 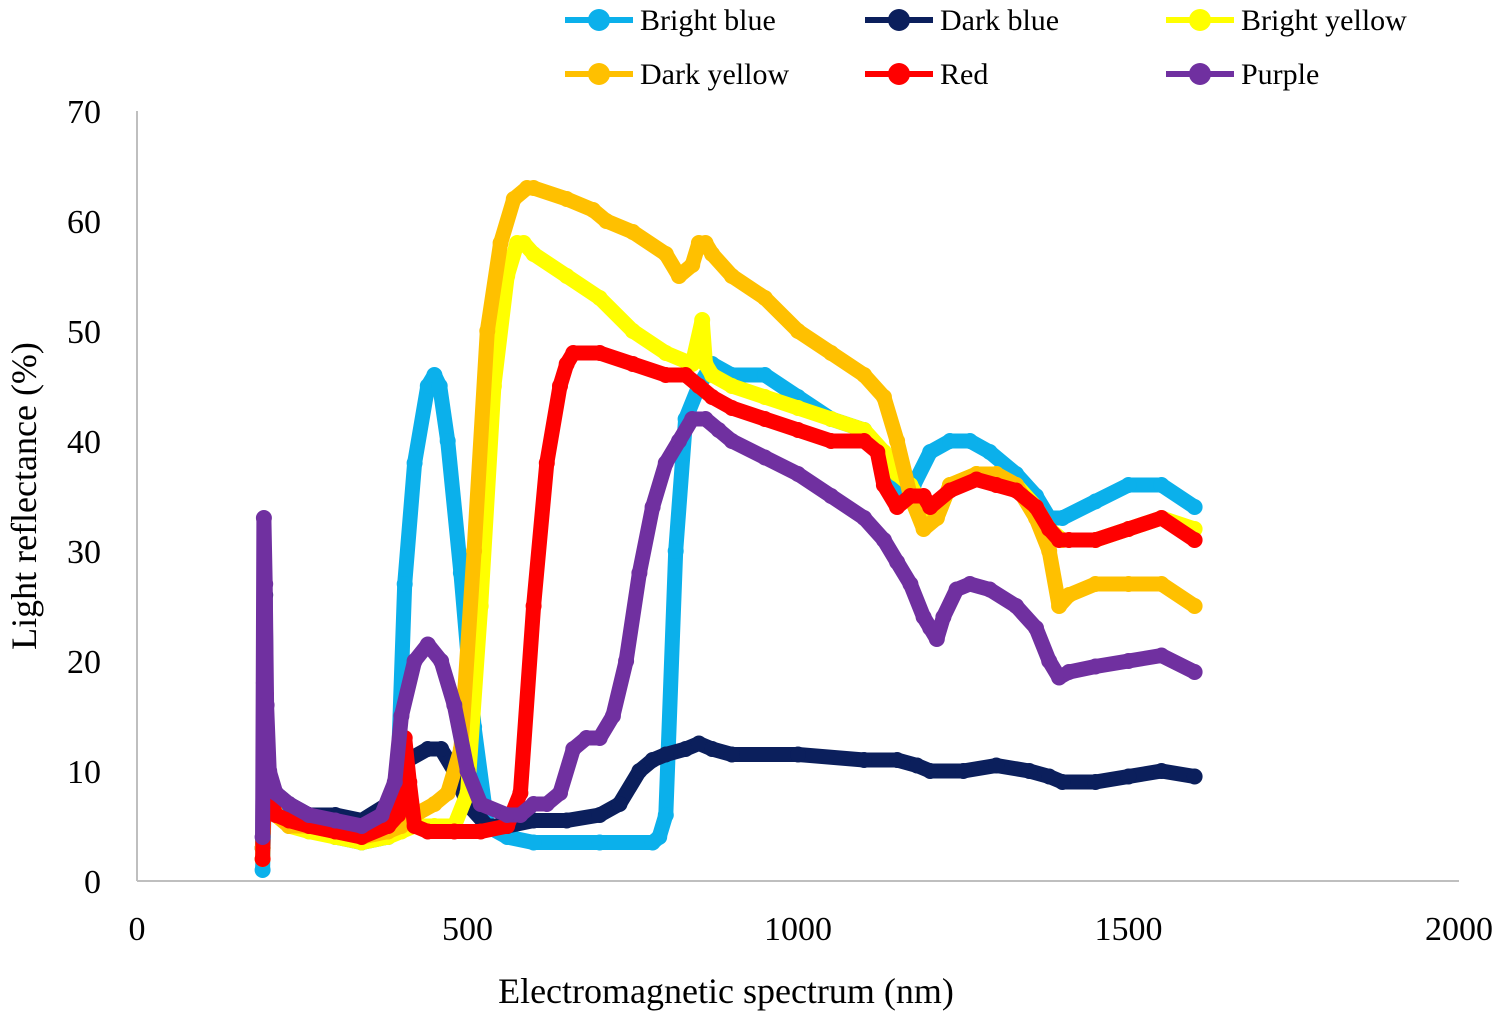 I want to click on legend-item: Purple, so click(x=1242, y=74).